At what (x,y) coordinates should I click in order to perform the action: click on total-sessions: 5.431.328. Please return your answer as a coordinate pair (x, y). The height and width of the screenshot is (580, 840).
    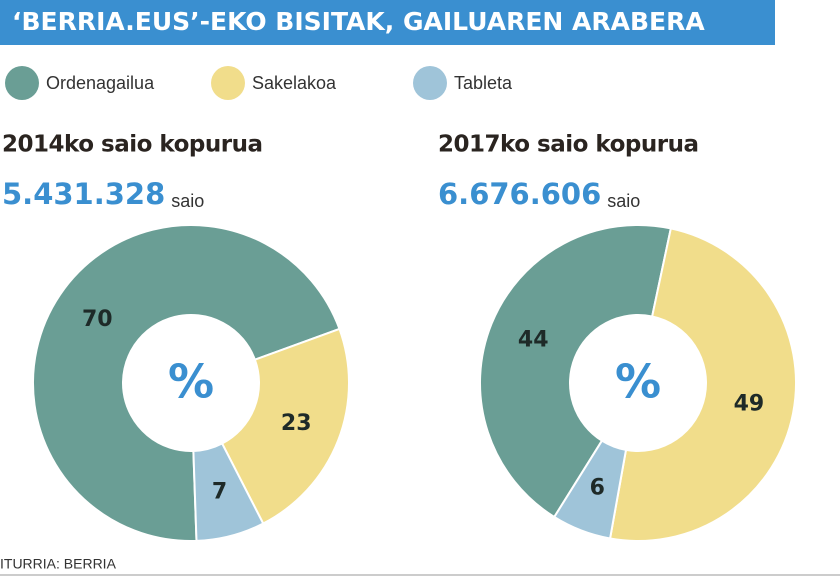
    Looking at the image, I should click on (83, 194).